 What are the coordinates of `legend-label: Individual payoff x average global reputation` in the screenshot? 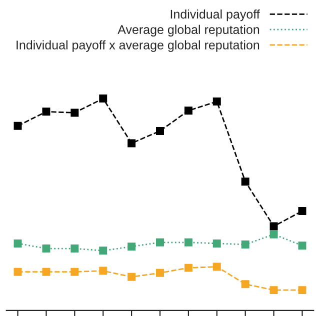 It's located at (138, 46).